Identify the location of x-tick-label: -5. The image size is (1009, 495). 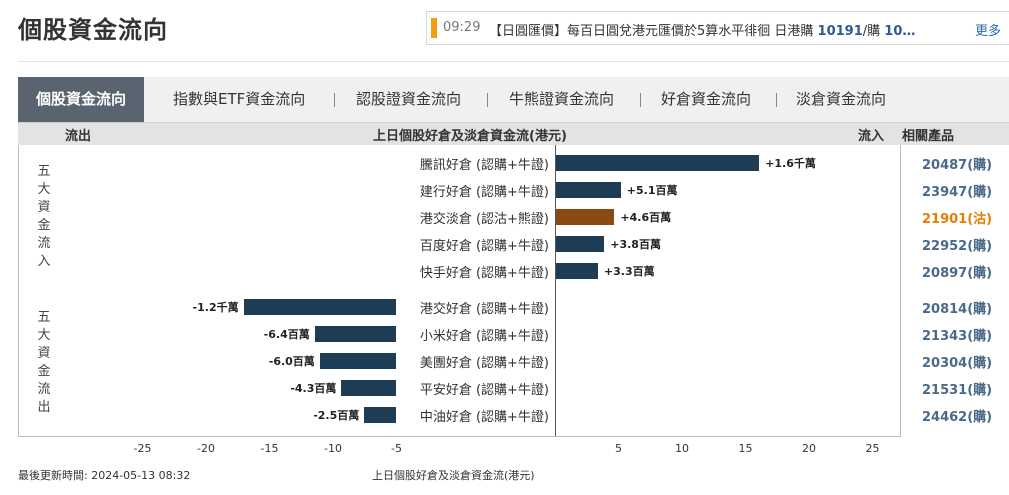
(396, 448).